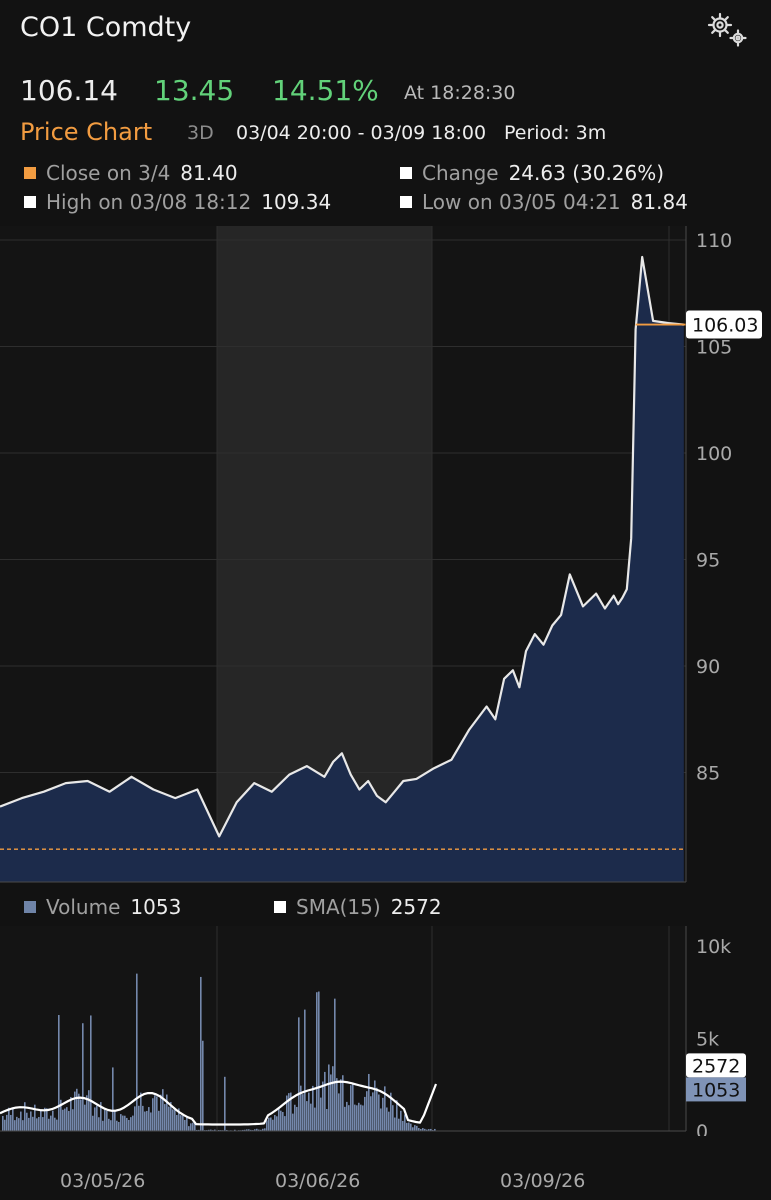 The image size is (771, 1200). I want to click on high-swatch, so click(30, 202).